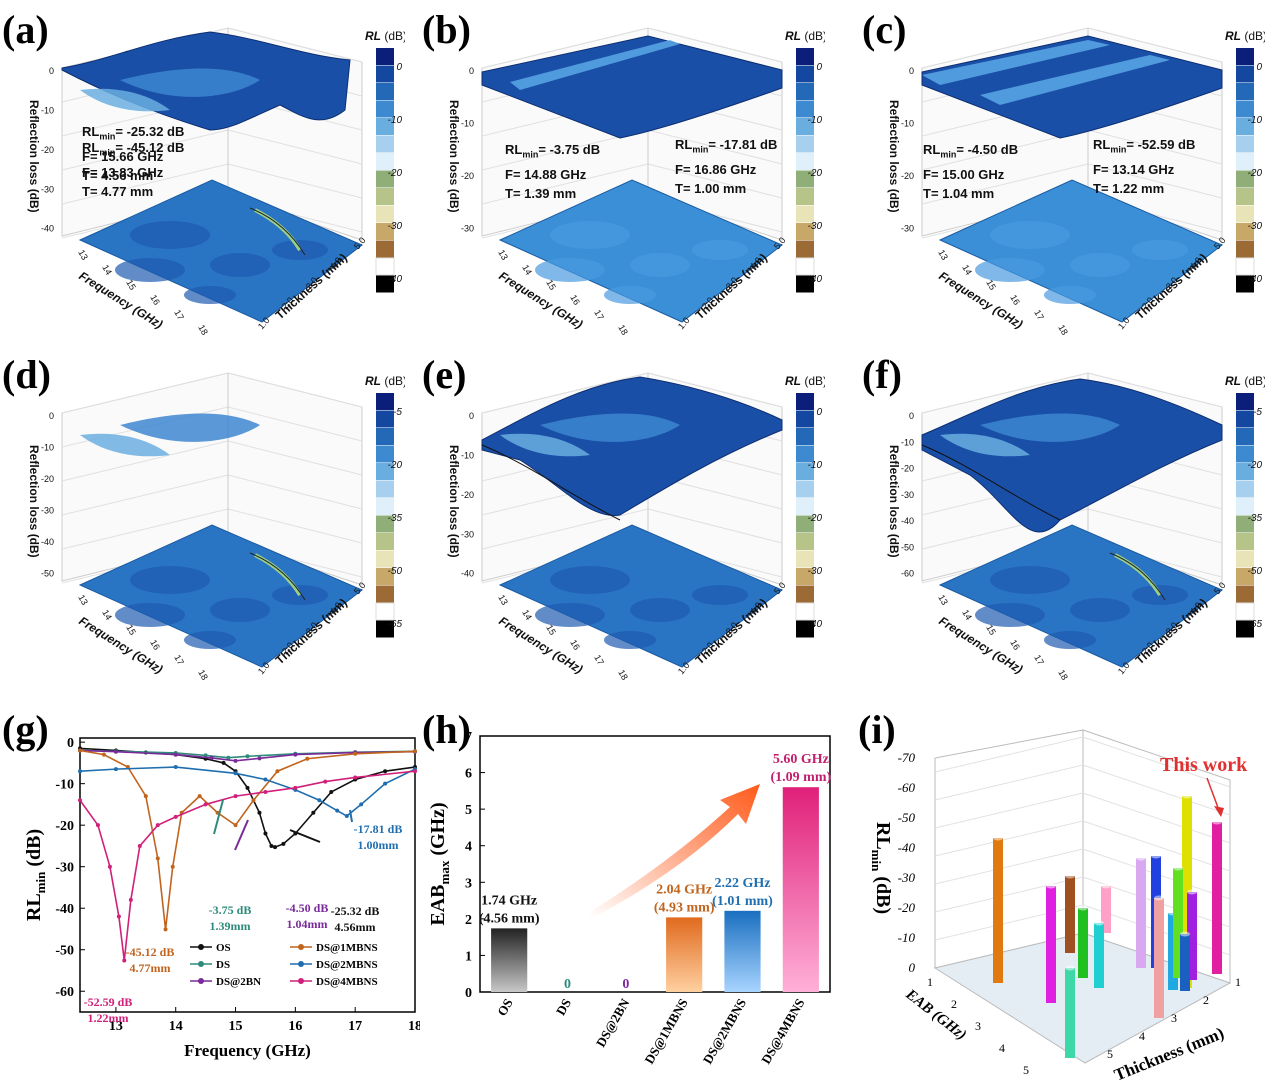 The width and height of the screenshot is (1265, 1091). What do you see at coordinates (347, 948) in the screenshot?
I see `legend-entry: DS@1MBNS` at bounding box center [347, 948].